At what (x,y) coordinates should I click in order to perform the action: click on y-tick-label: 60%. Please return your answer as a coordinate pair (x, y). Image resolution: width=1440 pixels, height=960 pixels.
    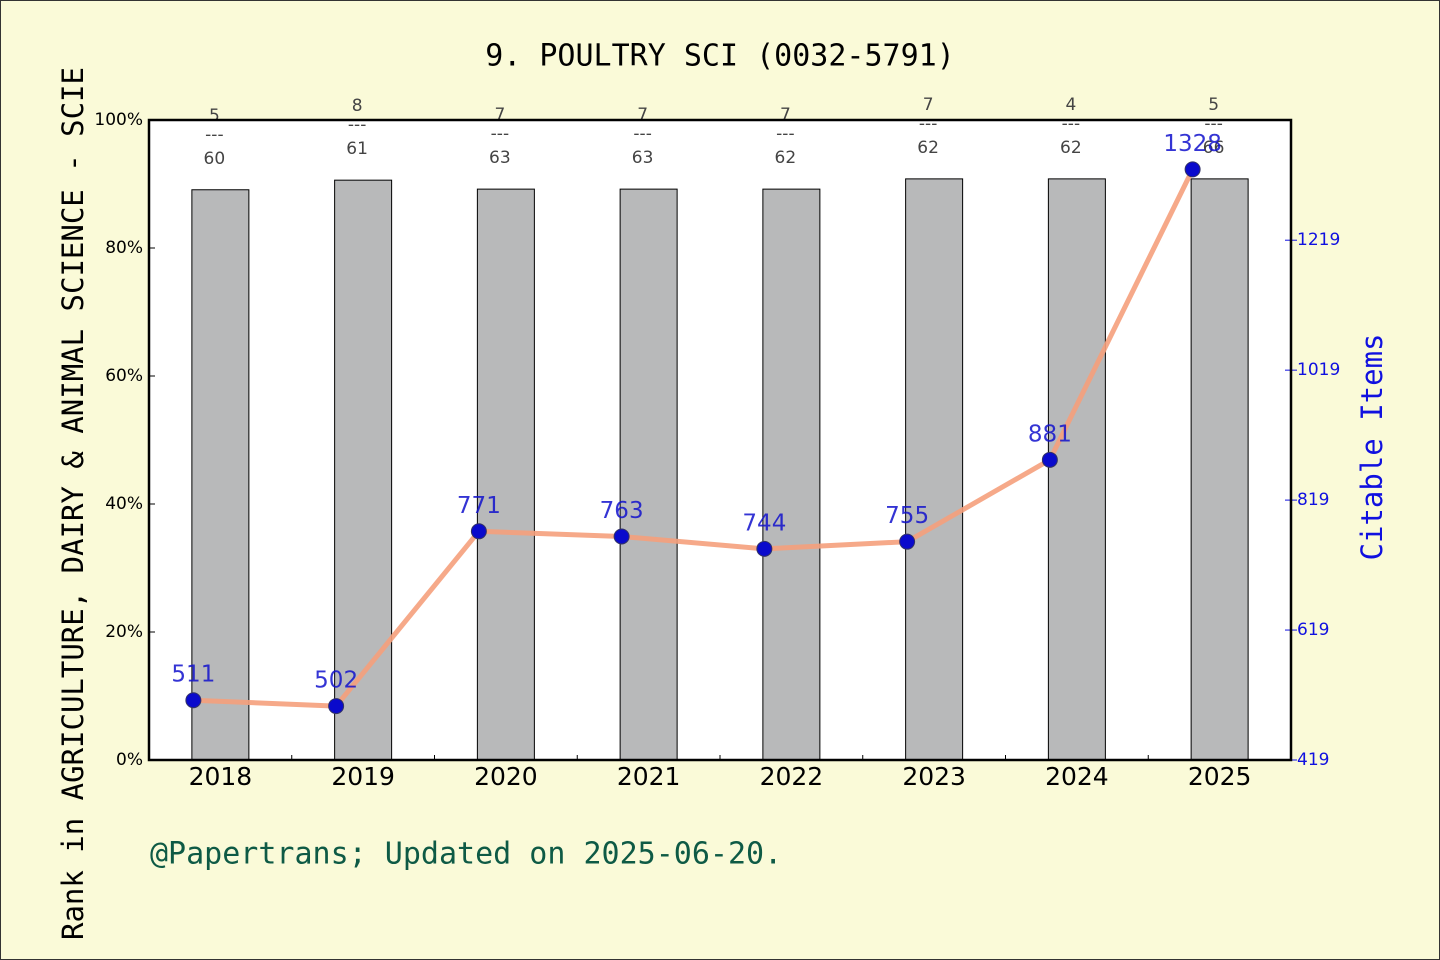
    Looking at the image, I should click on (124, 376).